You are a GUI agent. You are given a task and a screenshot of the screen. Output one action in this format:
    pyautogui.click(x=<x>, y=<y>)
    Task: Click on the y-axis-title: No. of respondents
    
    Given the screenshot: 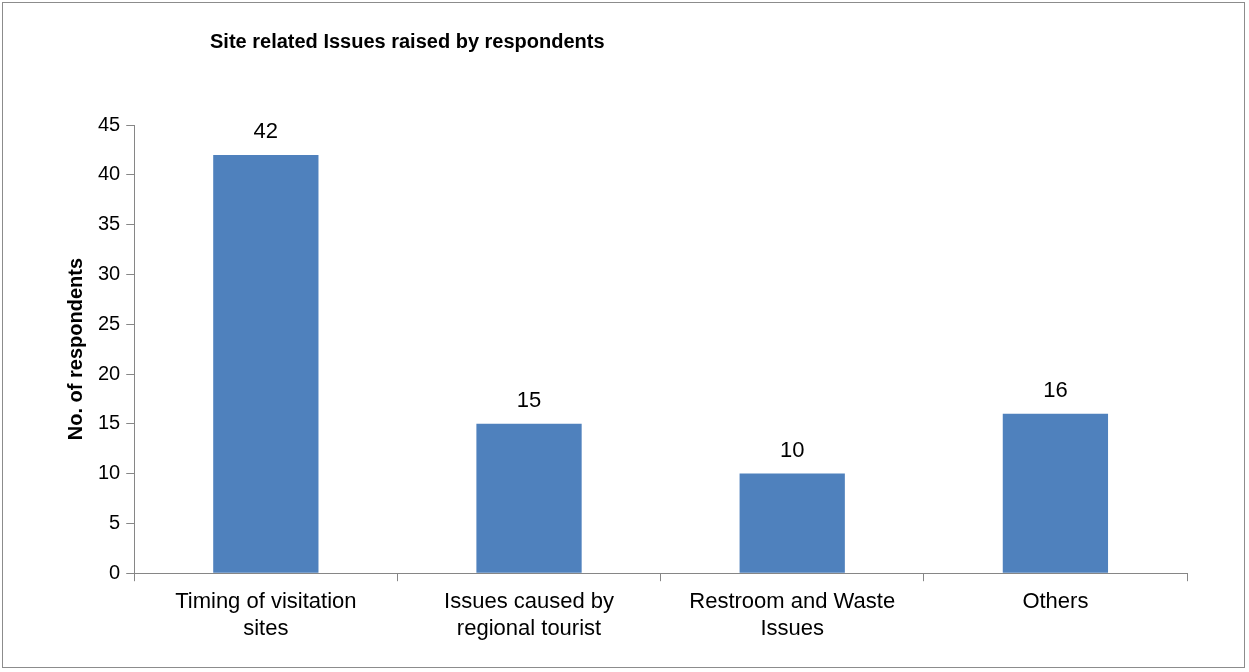 What is the action you would take?
    pyautogui.click(x=74, y=349)
    